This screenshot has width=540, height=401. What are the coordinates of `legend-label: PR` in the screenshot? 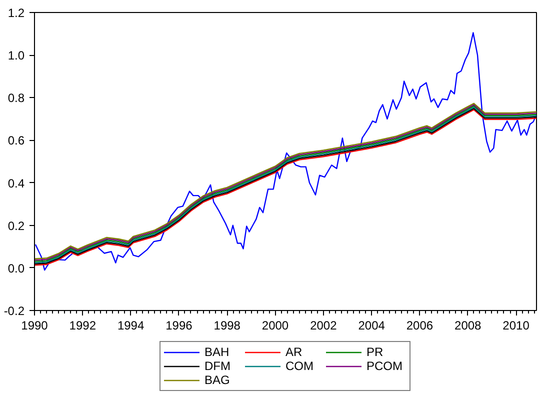 It's located at (375, 352).